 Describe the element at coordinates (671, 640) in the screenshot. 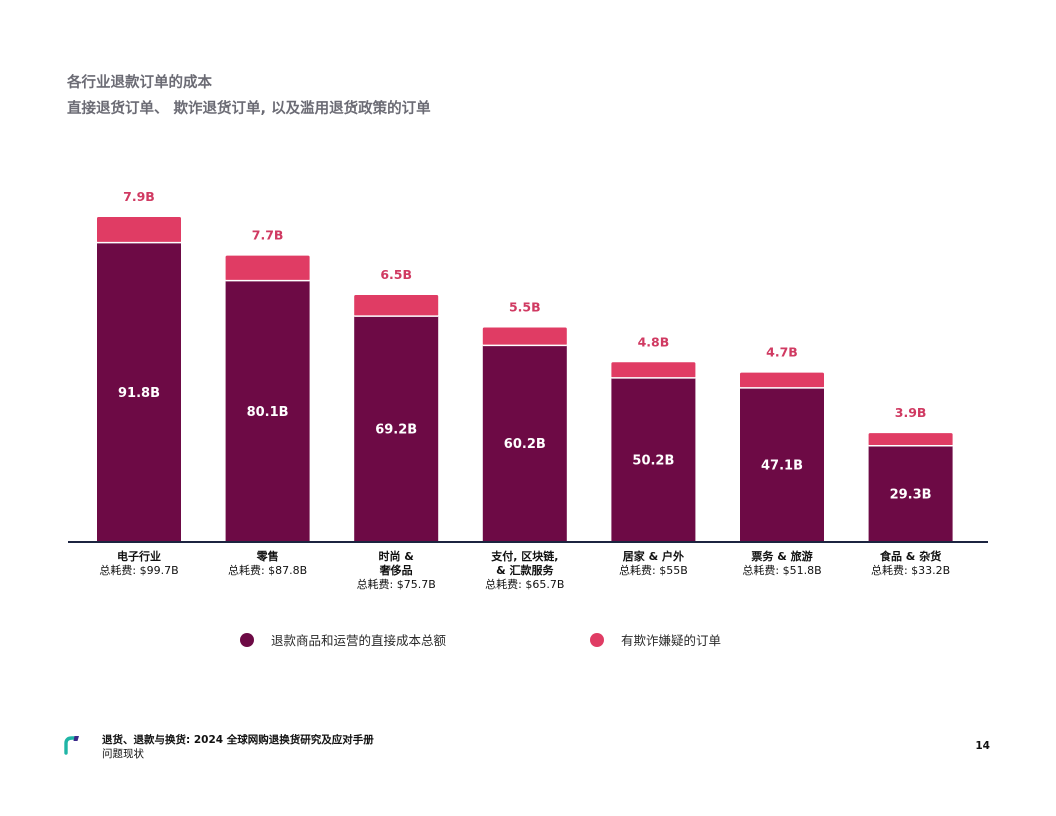

I see `legend-label-fraud: 有欺诈嫌疑的订单` at that location.